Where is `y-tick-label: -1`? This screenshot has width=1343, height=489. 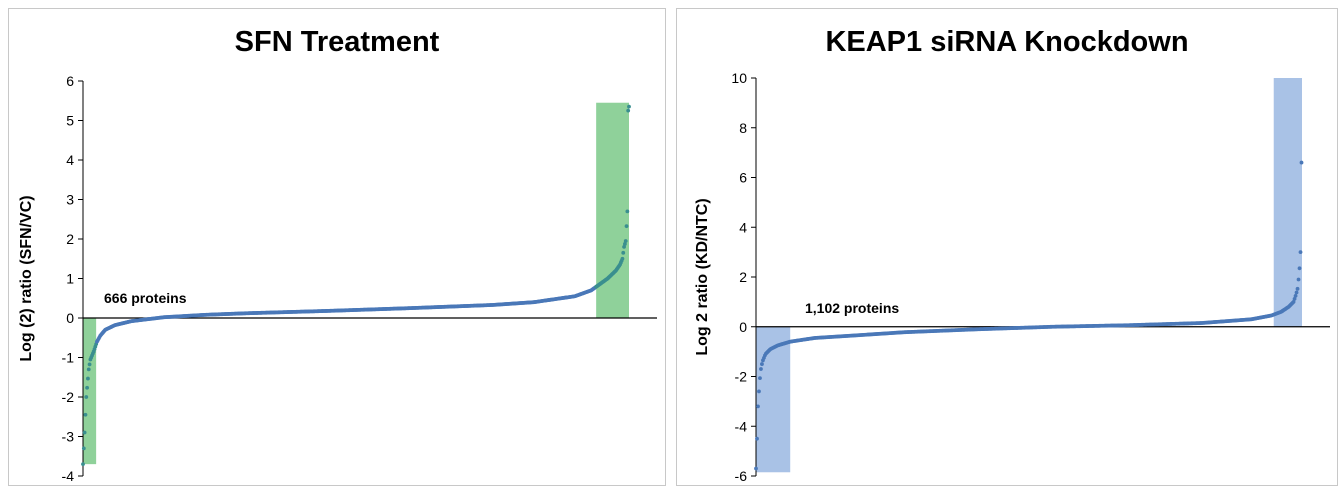
y-tick-label: -1 is located at coordinates (68, 358).